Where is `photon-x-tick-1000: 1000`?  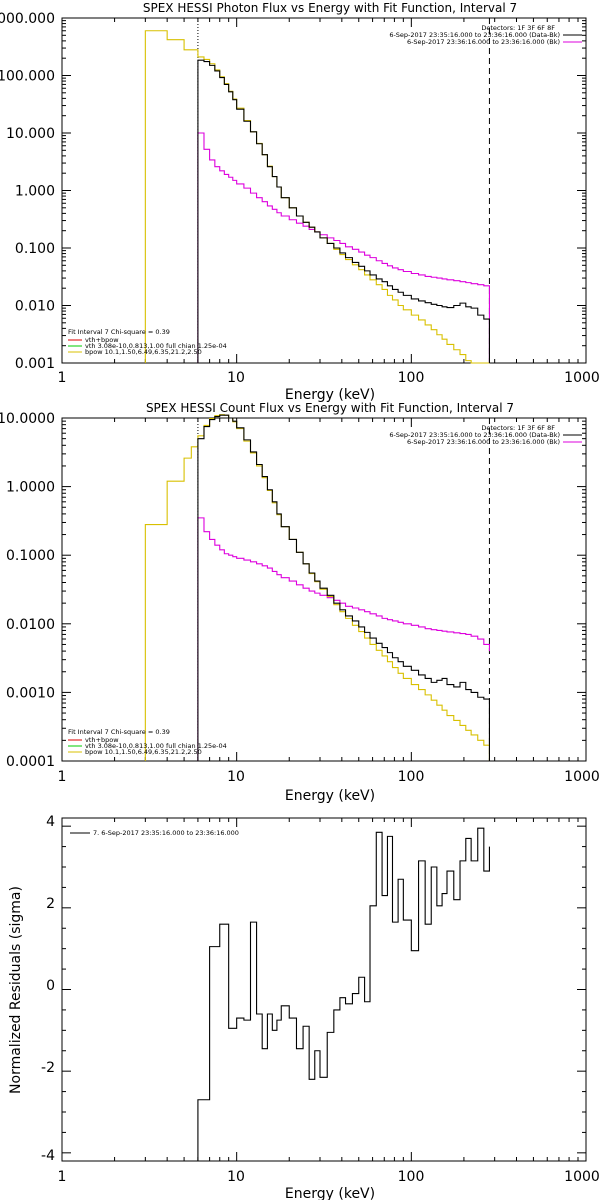 photon-x-tick-1000: 1000 is located at coordinates (582, 378).